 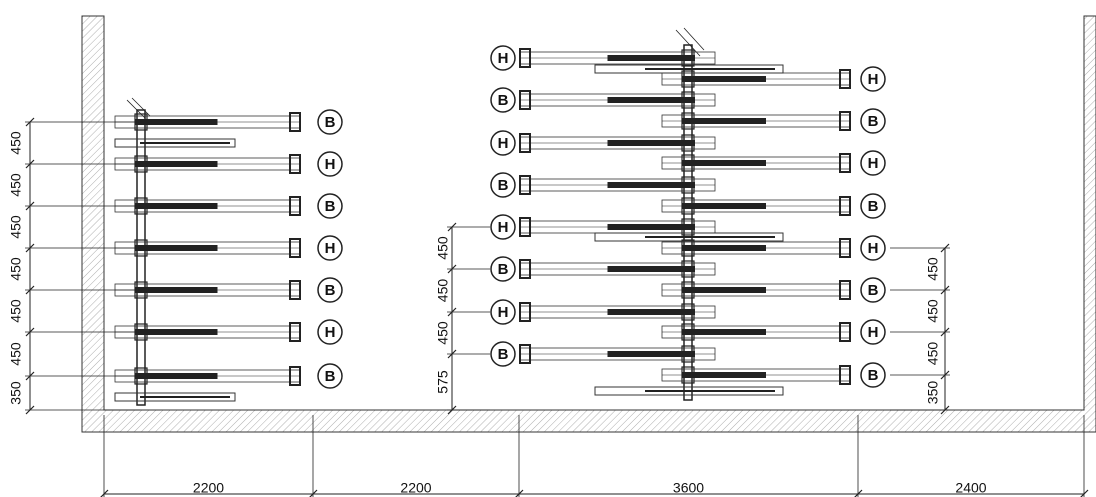 I want to click on dim-label: 2400, so click(x=970, y=488).